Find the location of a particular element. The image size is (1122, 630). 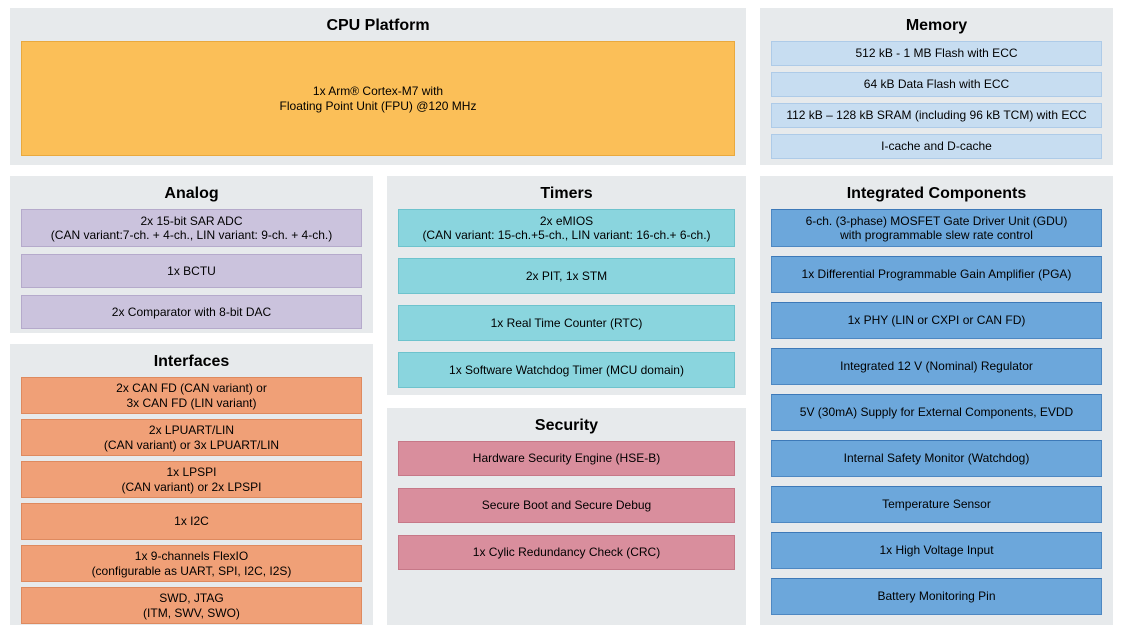

analog-item-bctu: 1x BCTU is located at coordinates (191, 271).